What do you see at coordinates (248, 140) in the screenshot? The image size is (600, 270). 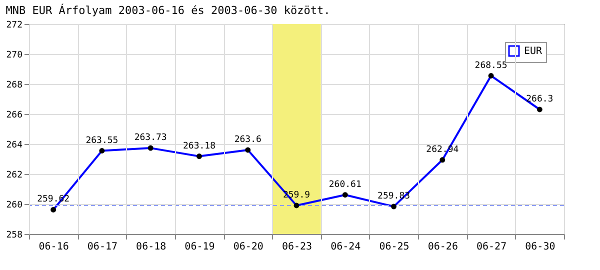 I see `data-label: 263.6` at bounding box center [248, 140].